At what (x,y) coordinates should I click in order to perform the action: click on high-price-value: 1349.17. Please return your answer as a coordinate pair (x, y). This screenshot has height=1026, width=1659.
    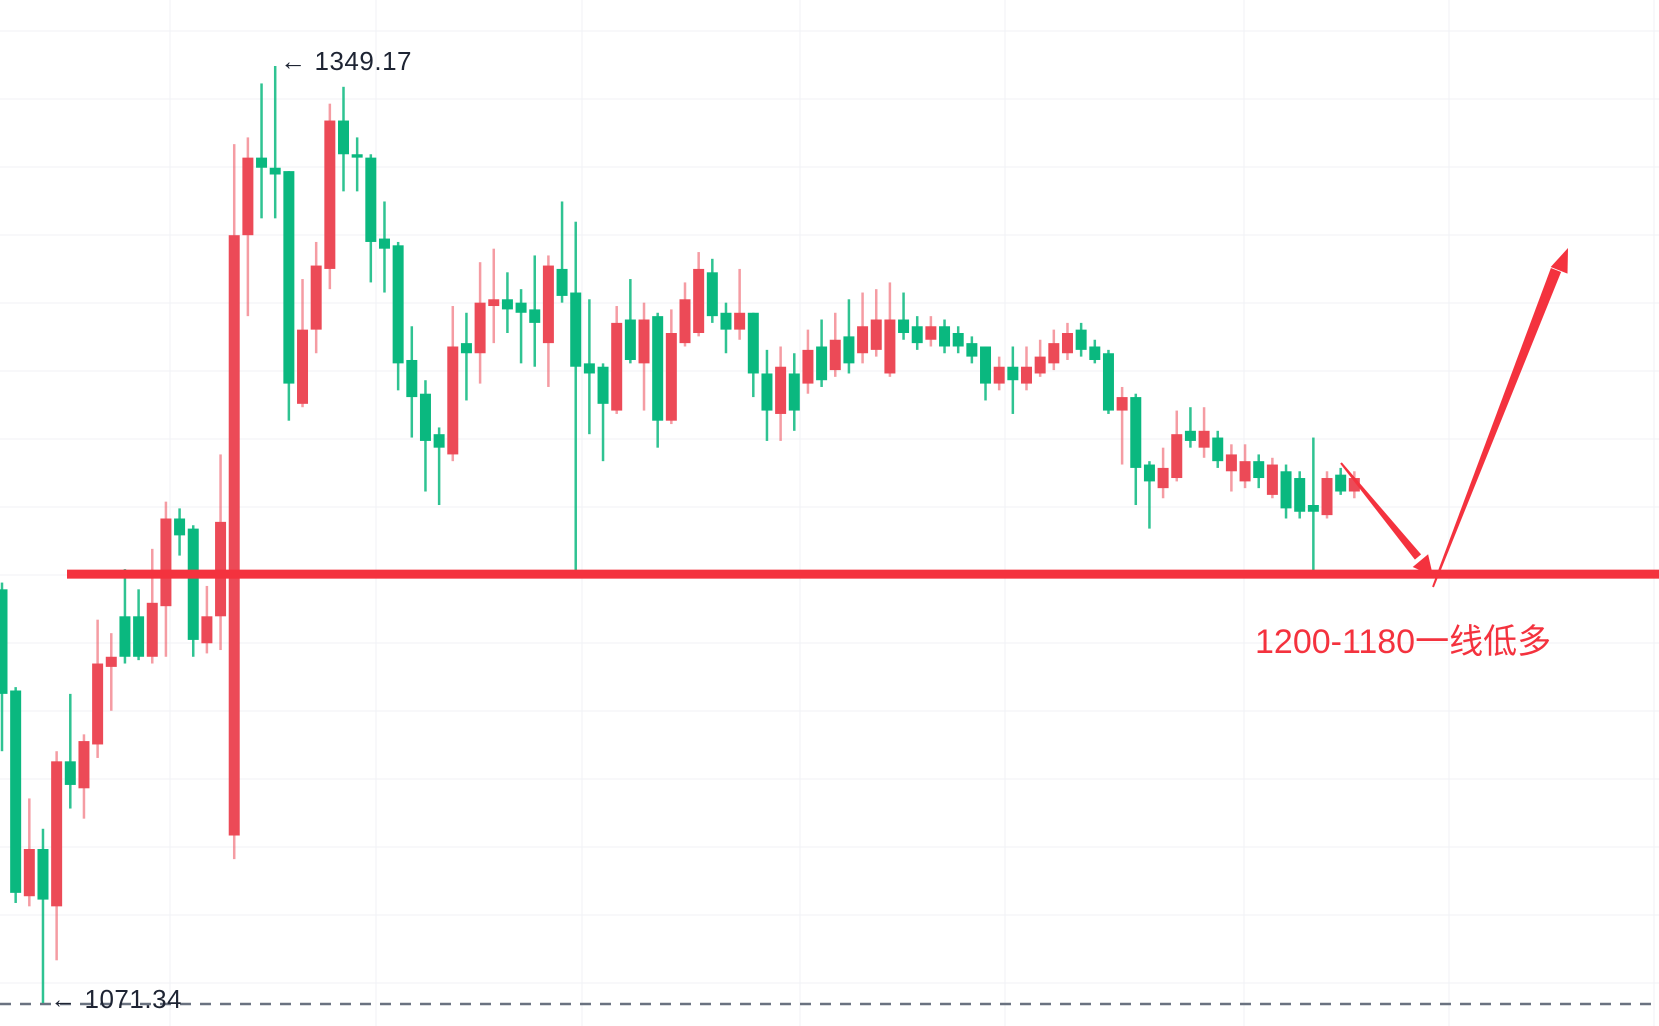
    Looking at the image, I should click on (363, 61).